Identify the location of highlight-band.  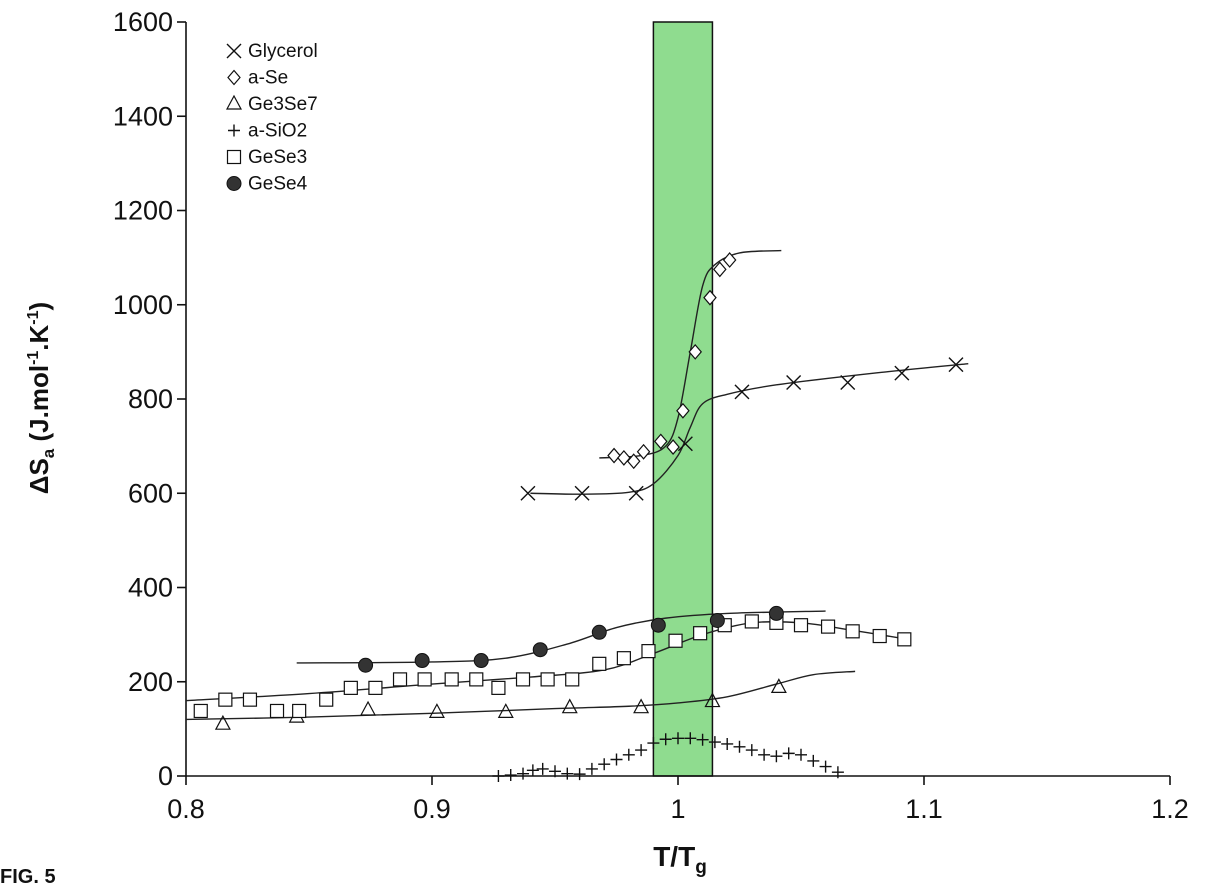
(683, 399).